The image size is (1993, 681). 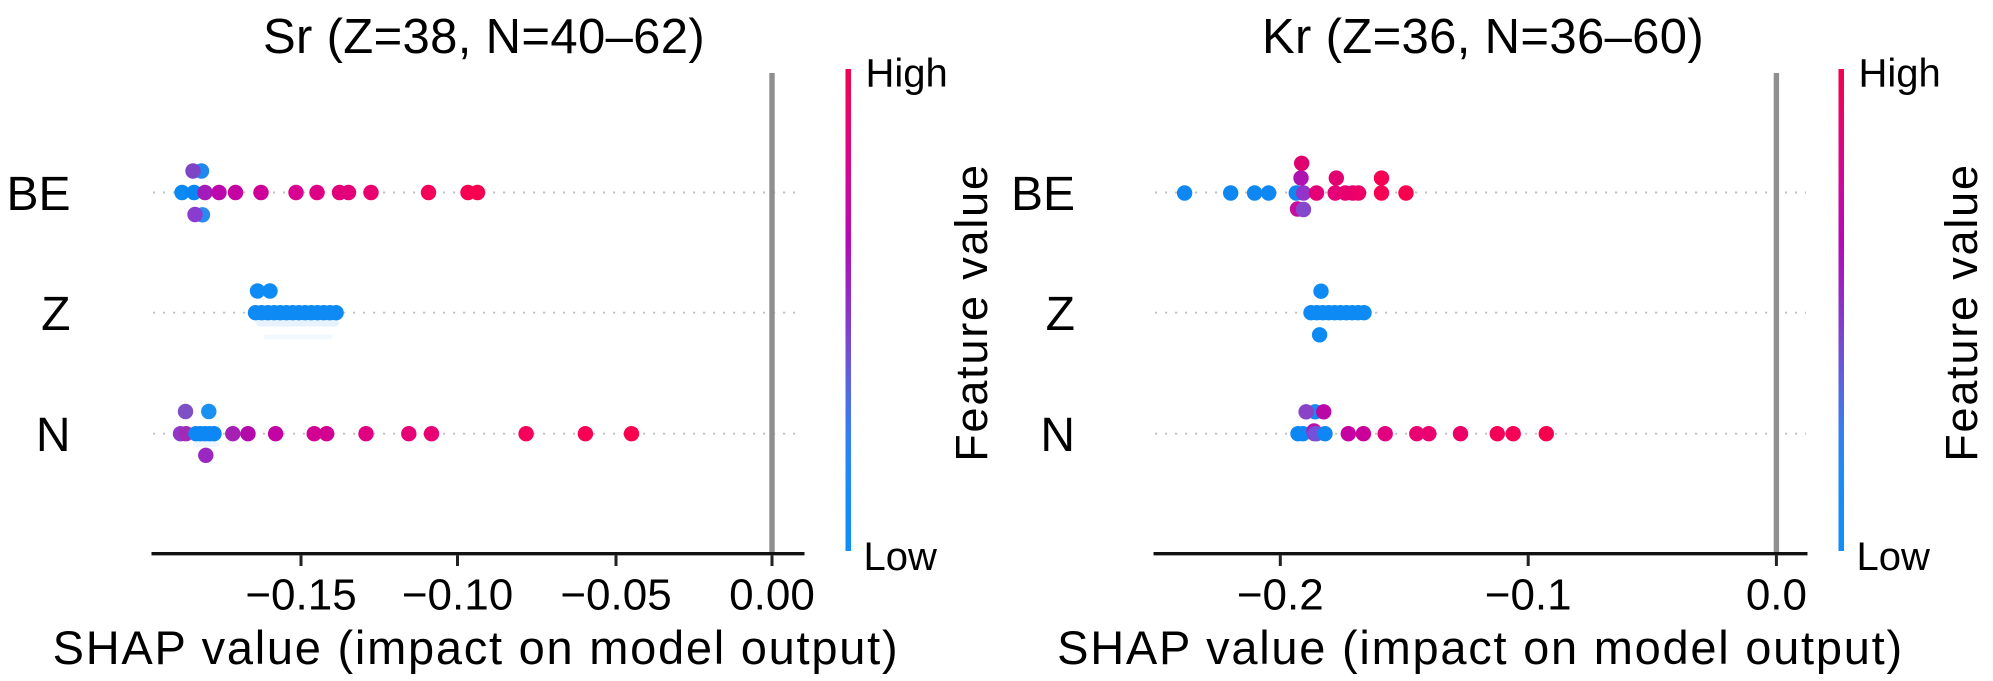 I want to click on svg-text: −0.1, so click(x=1528, y=595).